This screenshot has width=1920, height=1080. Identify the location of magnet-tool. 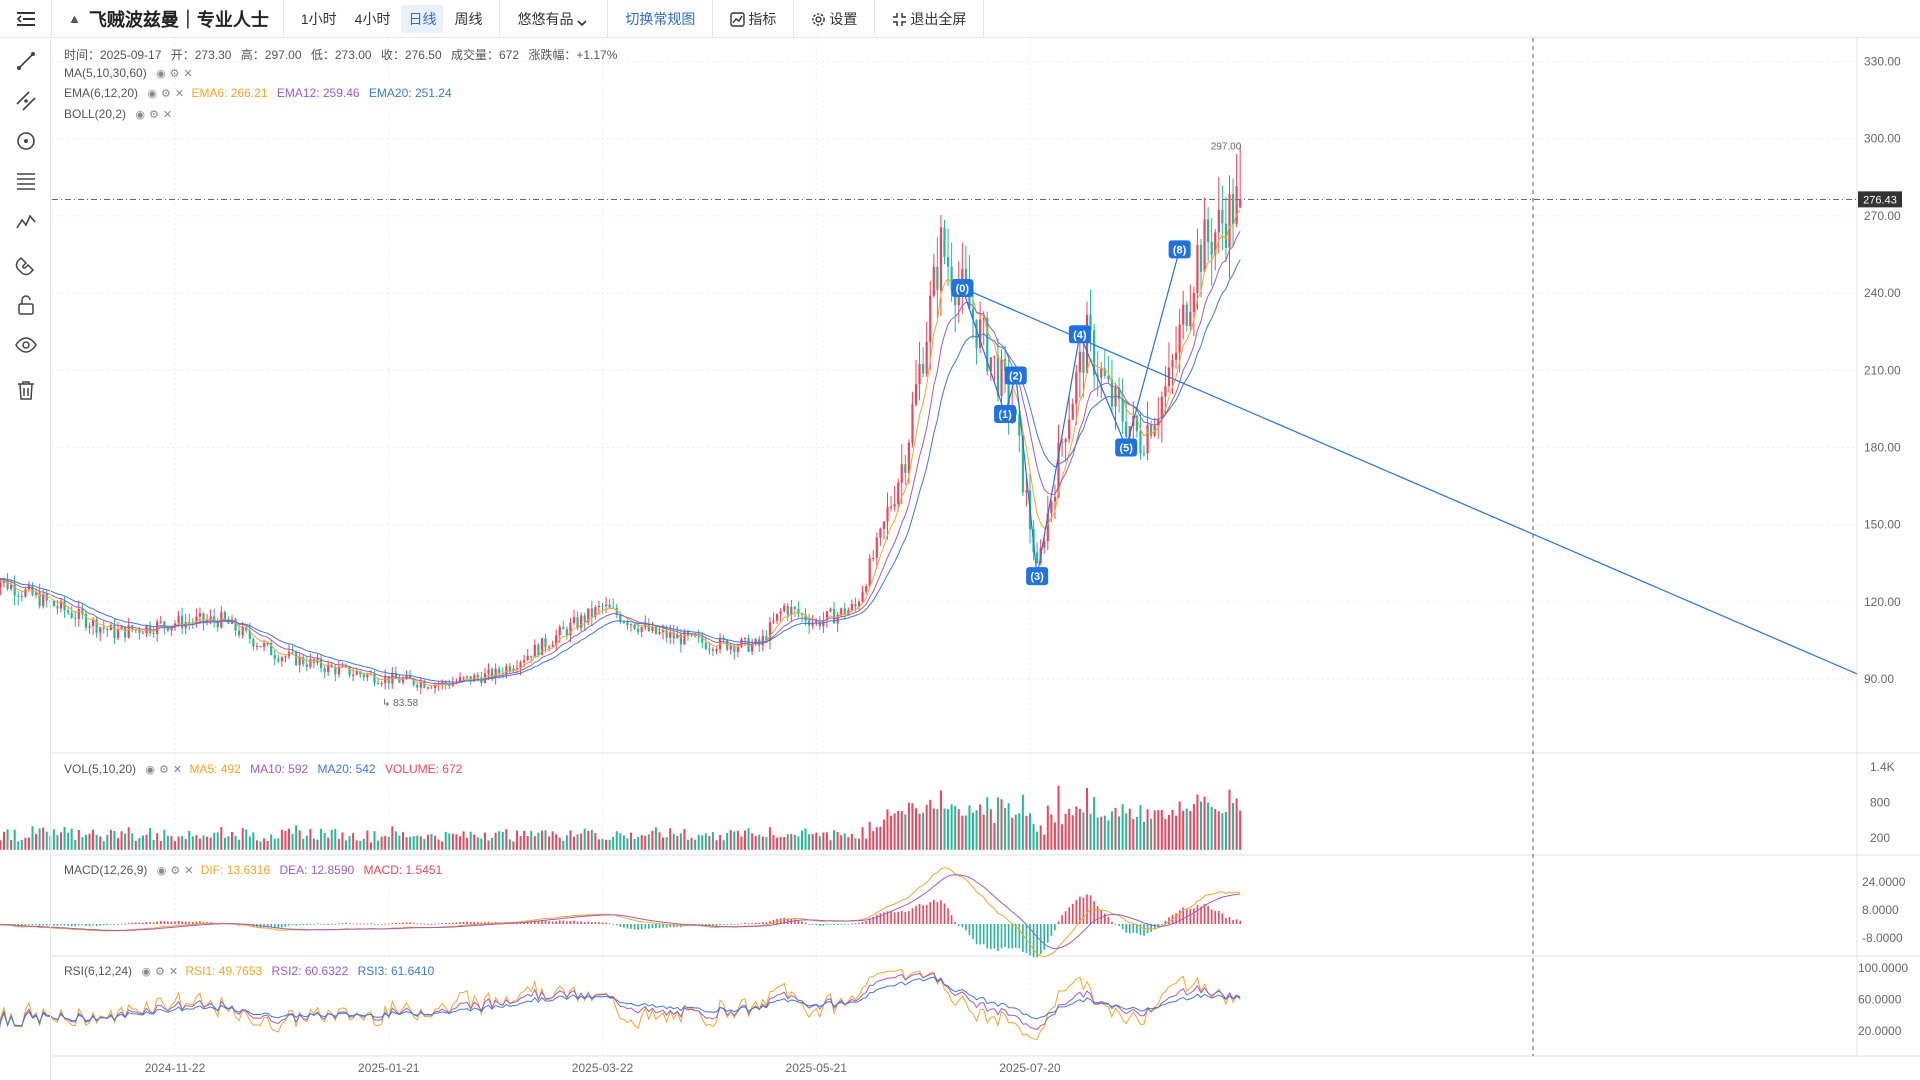
(26, 265).